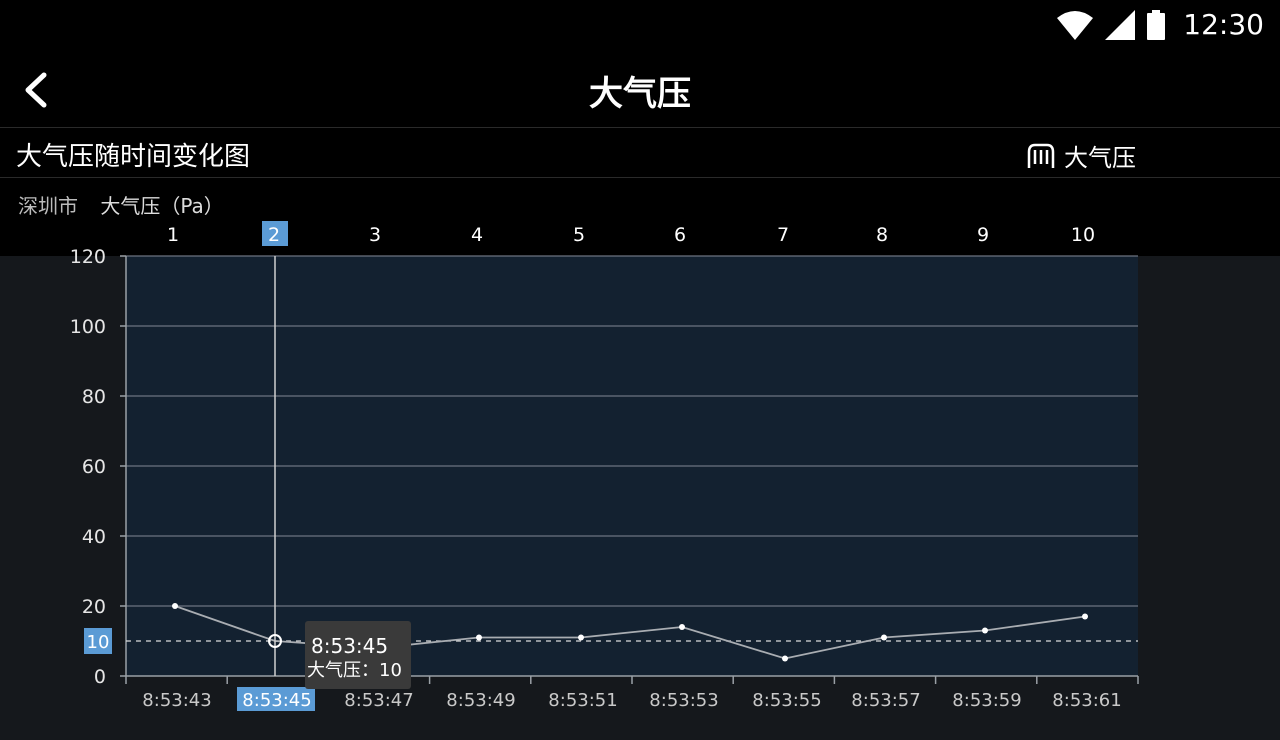  What do you see at coordinates (882, 235) in the screenshot?
I see `top-label: 8` at bounding box center [882, 235].